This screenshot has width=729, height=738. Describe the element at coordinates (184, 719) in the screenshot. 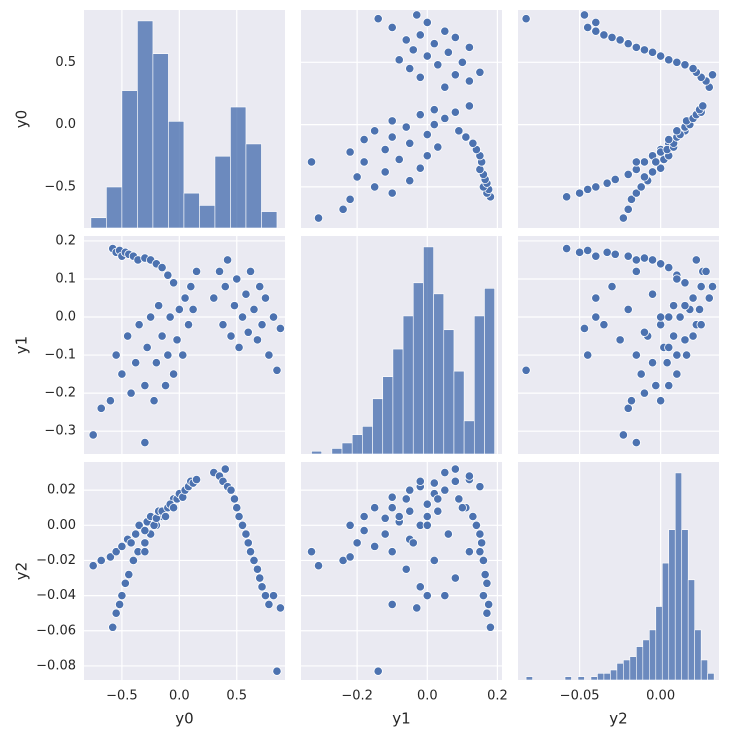

I see `x-axis-label: y0` at that location.